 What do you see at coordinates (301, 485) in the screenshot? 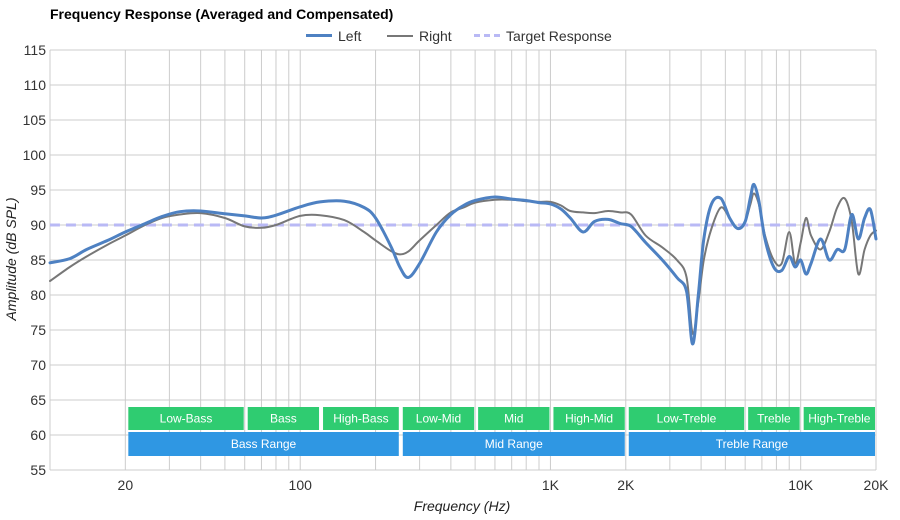
I see `x-tick-label: 100` at bounding box center [301, 485].